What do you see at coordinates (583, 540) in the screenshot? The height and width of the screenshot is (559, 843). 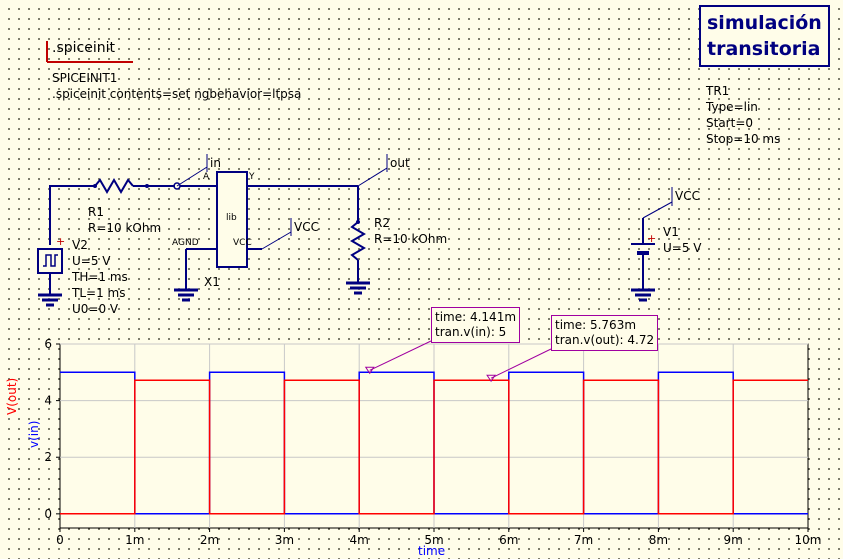 I see `x-tick-label: 7m` at bounding box center [583, 540].